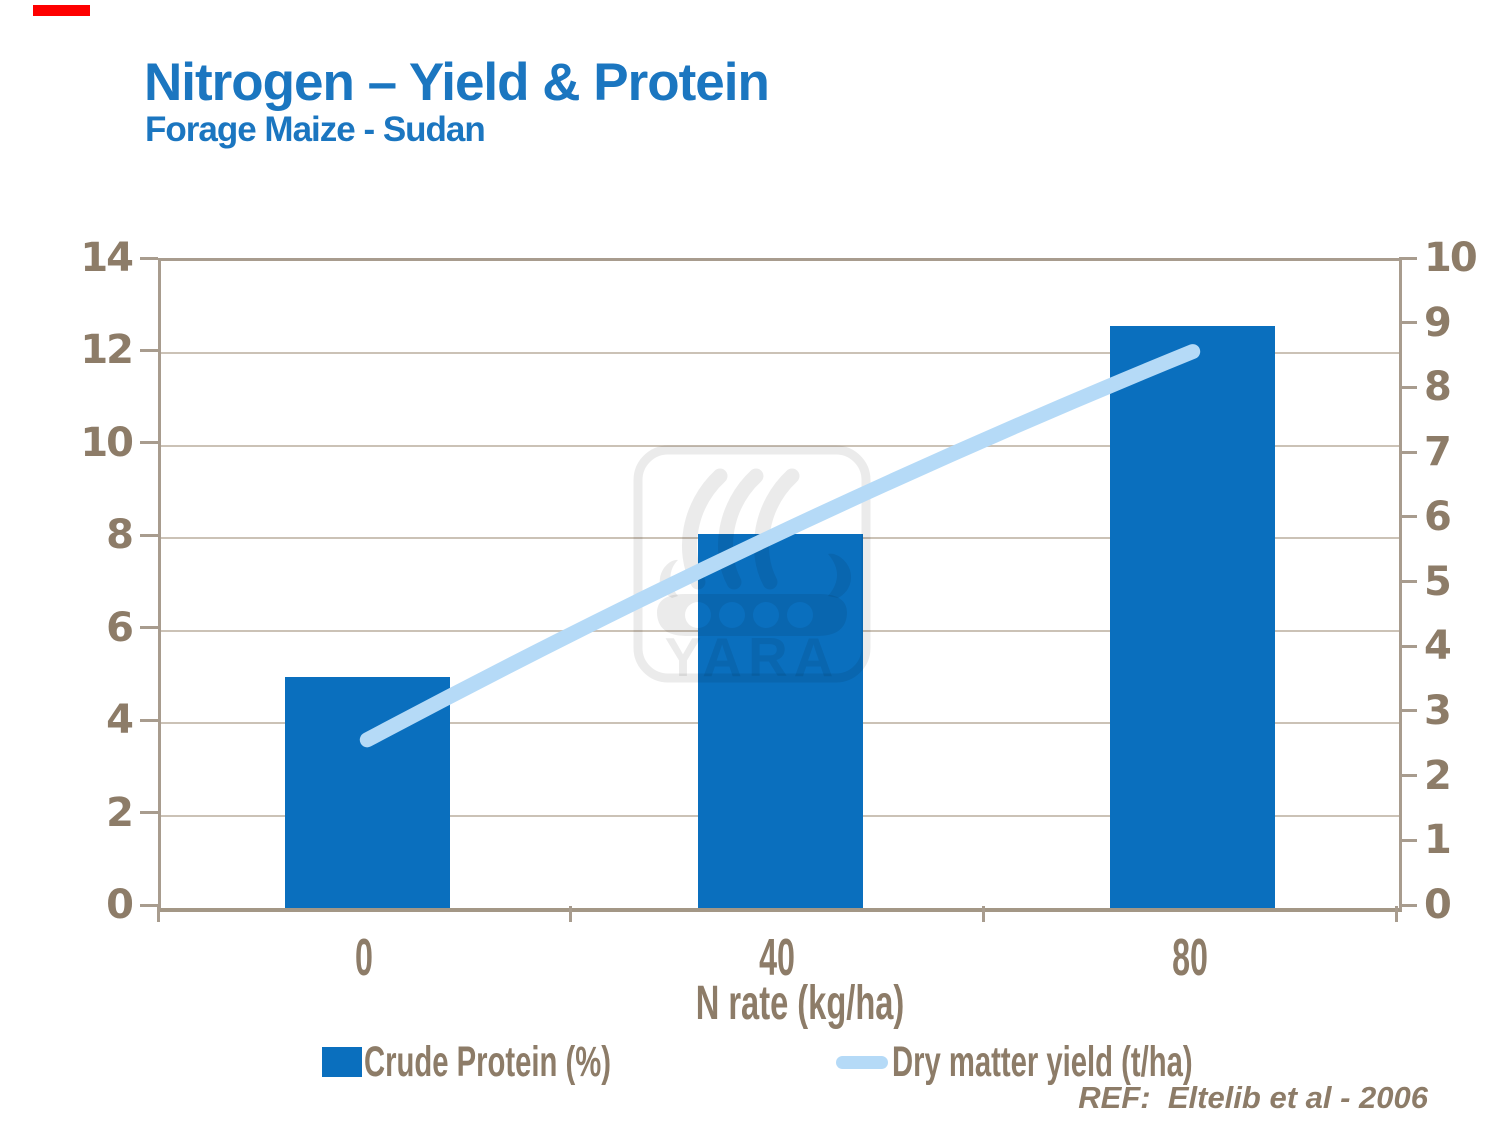 This screenshot has height=1125, width=1500. Describe the element at coordinates (1189, 958) in the screenshot. I see `x-axis-tick-label: 80` at that location.